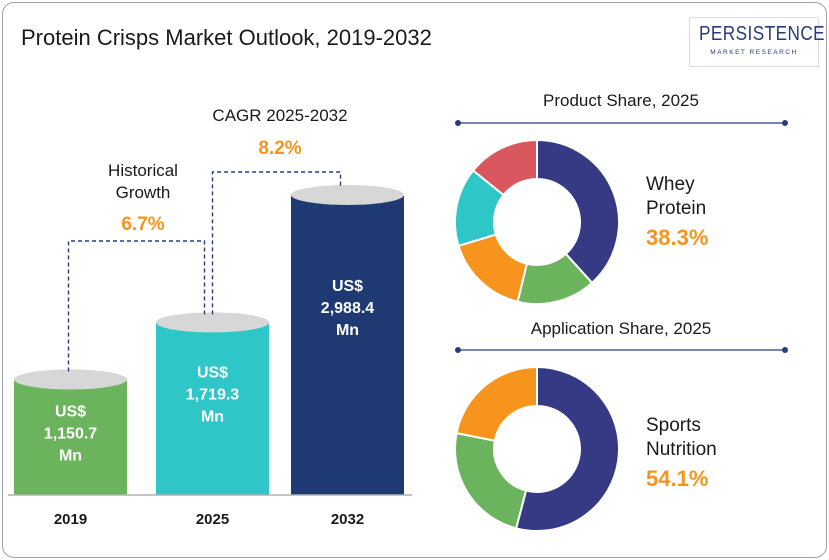  What do you see at coordinates (754, 52) in the screenshot?
I see `logo-sub-text: MARKET RESEARCH` at bounding box center [754, 52].